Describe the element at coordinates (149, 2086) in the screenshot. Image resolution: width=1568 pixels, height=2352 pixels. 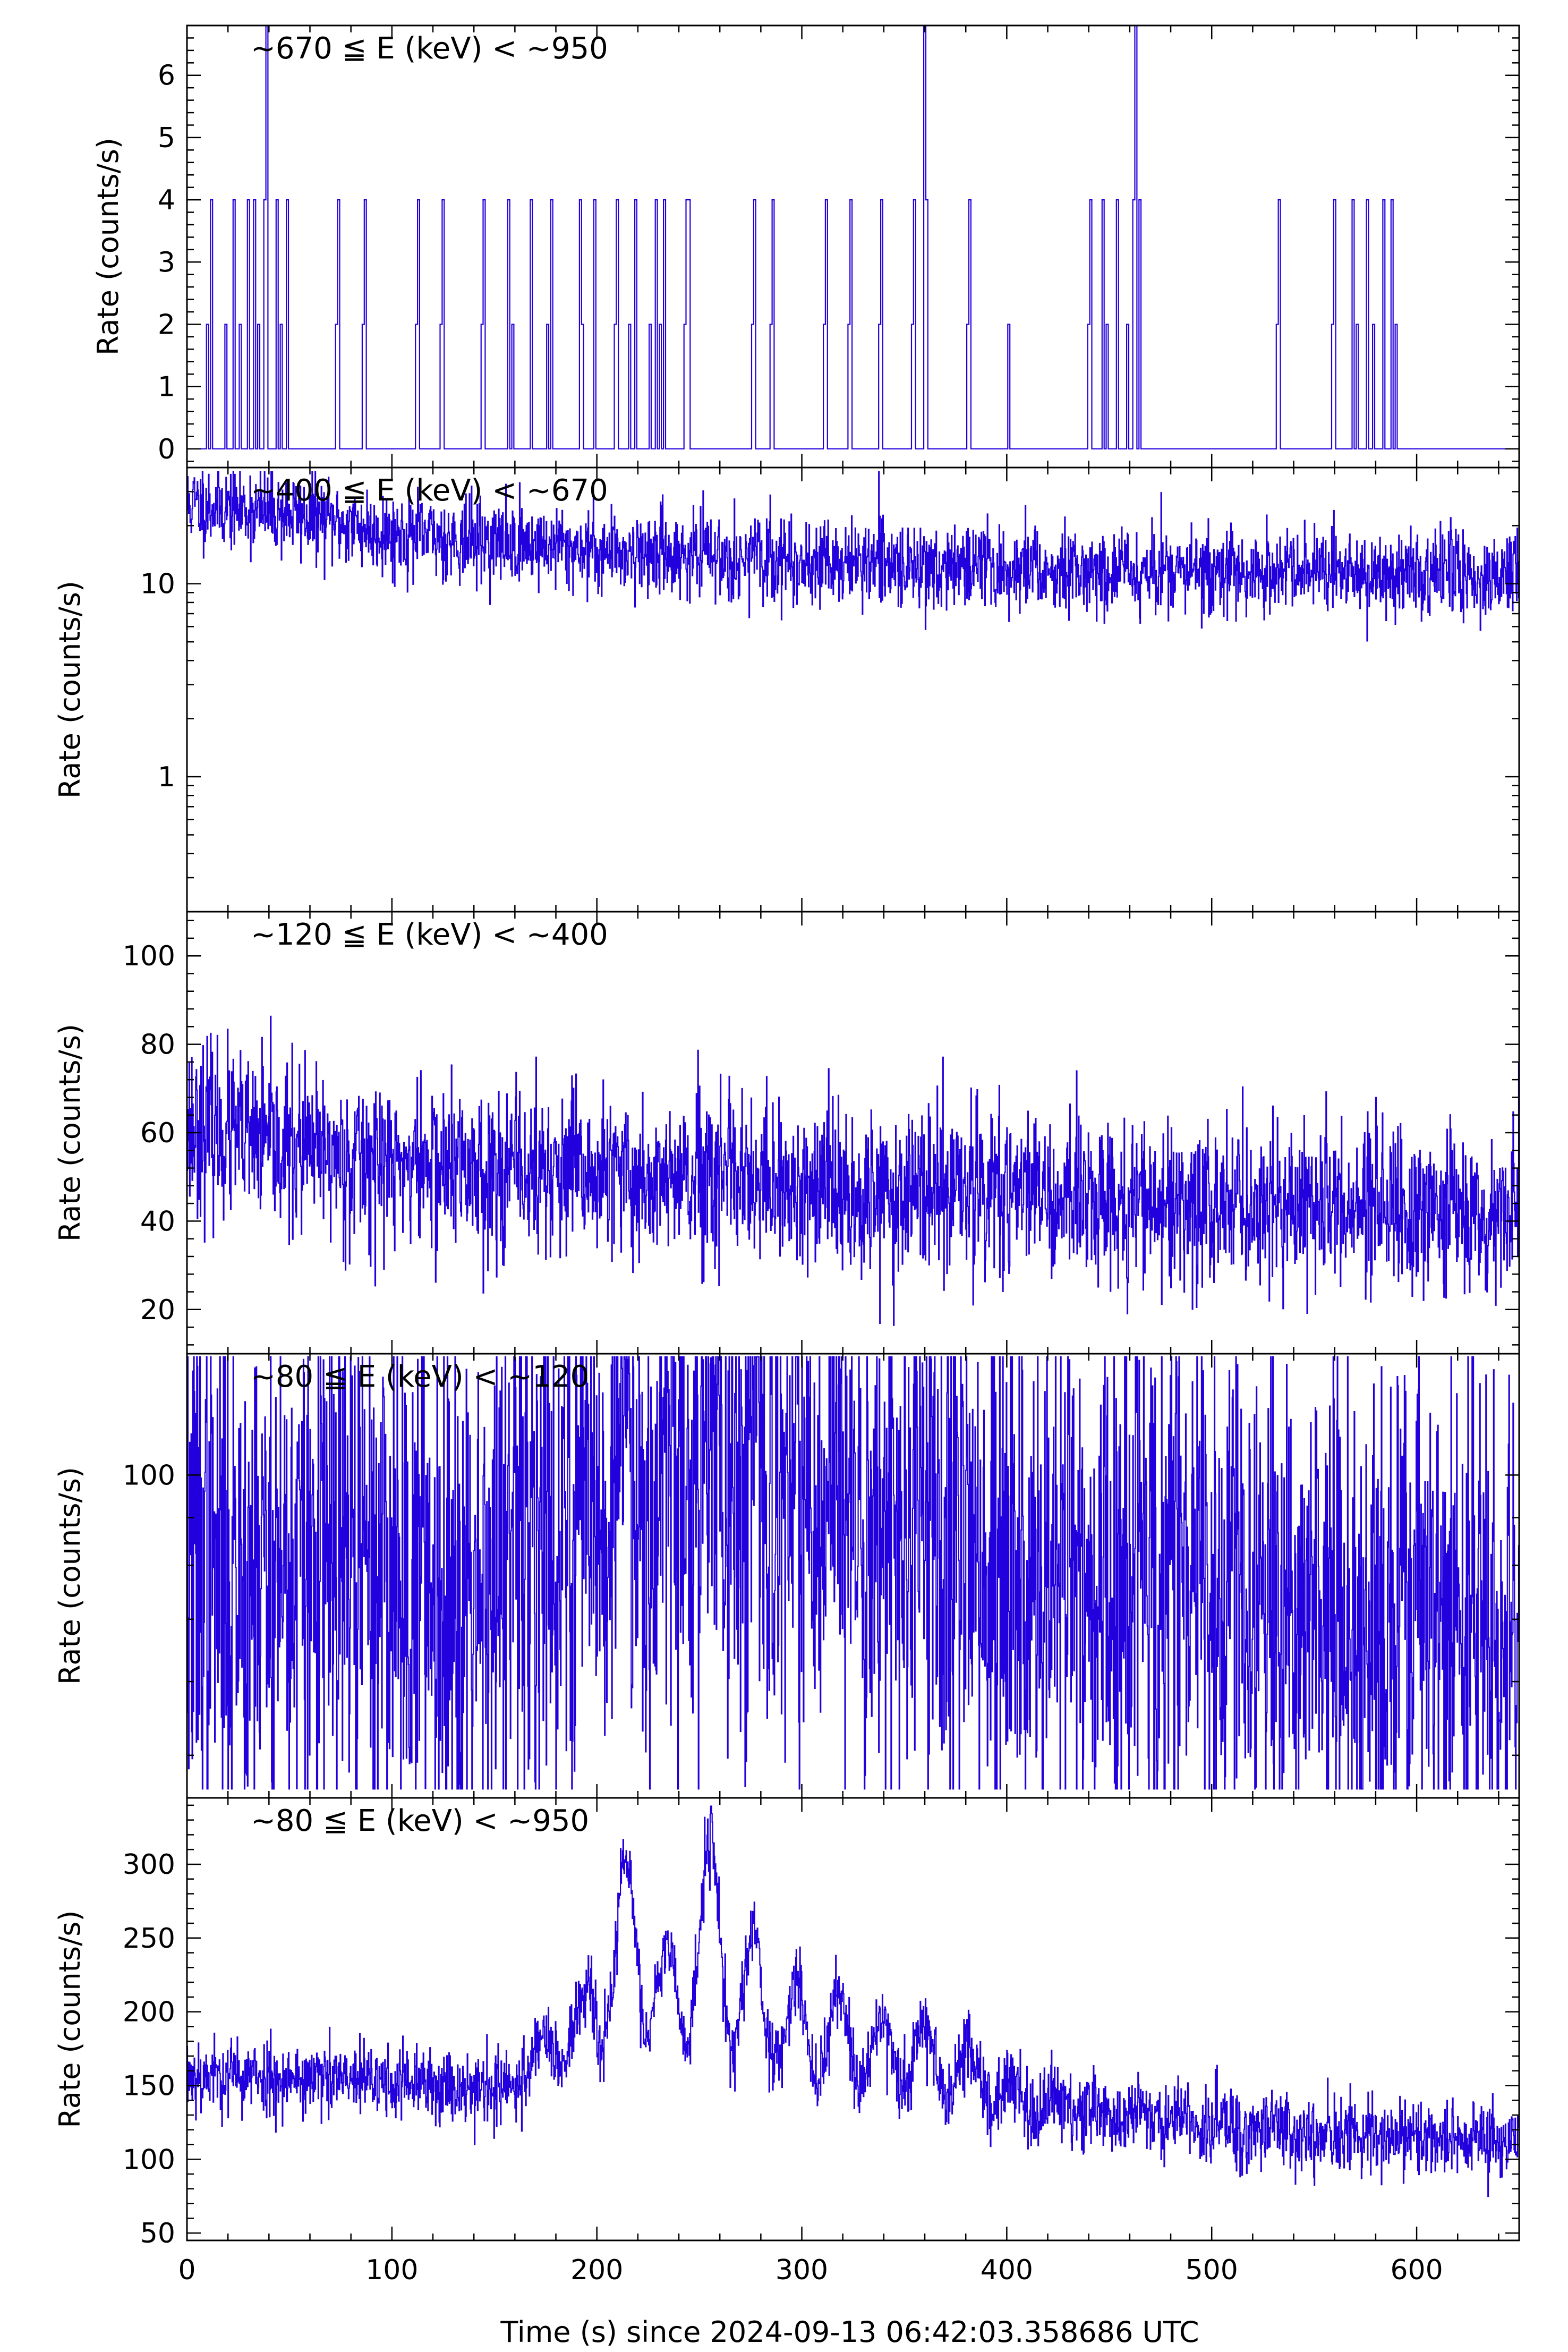
I see `y-tick-label: 150` at that location.